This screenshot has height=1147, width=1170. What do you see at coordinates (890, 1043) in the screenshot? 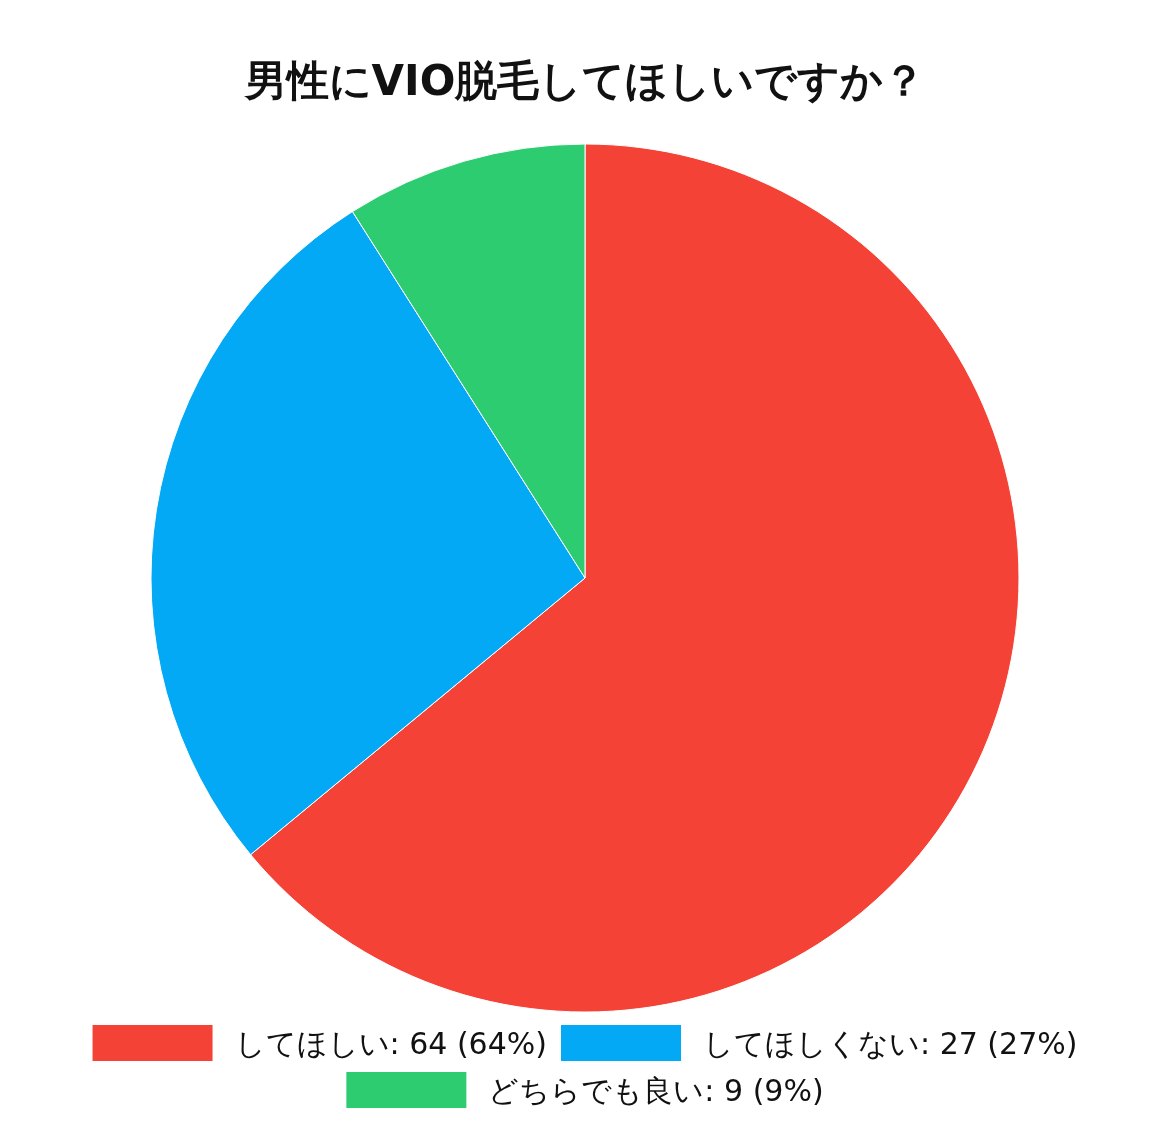
I see `legend-label: してほしくない: 27 (27%)` at bounding box center [890, 1043].